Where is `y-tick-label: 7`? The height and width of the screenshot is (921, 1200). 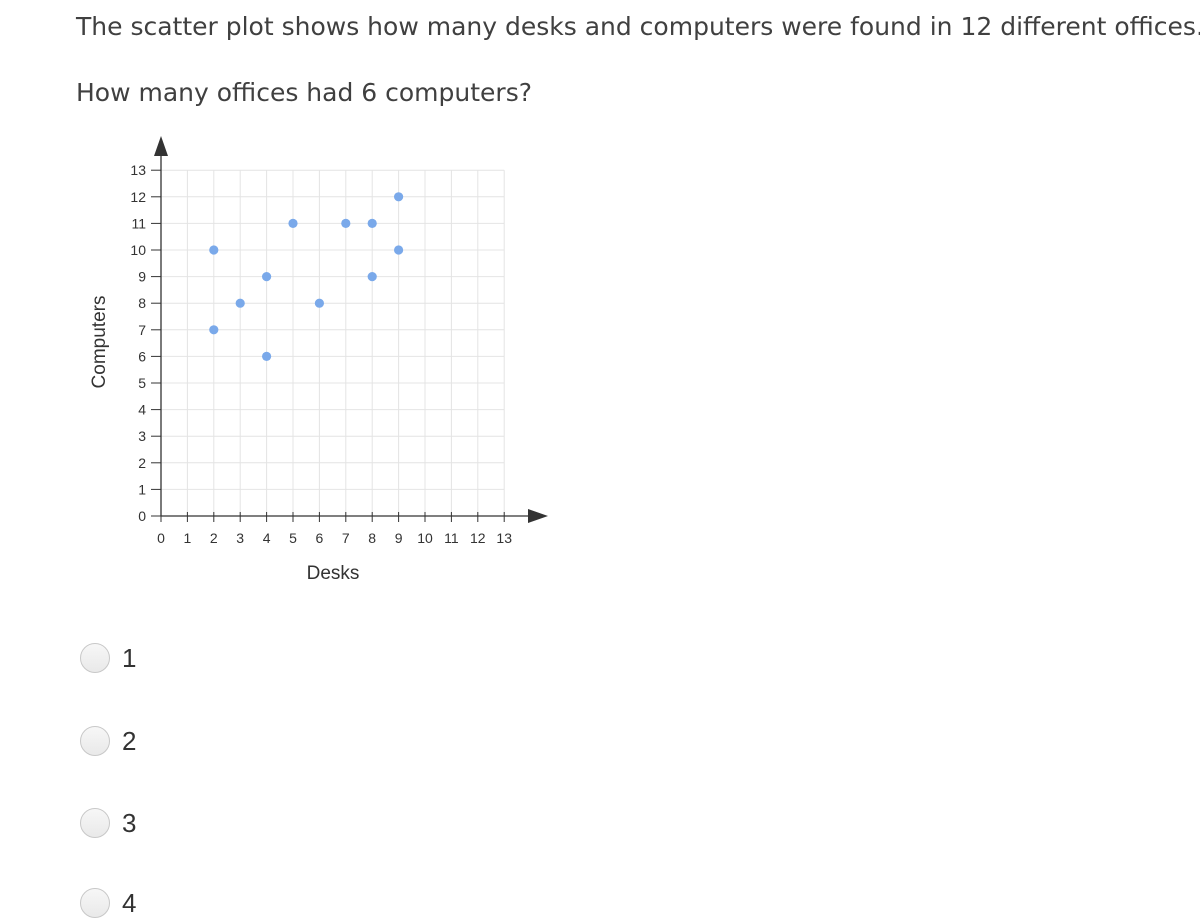 y-tick-label: 7 is located at coordinates (142, 330).